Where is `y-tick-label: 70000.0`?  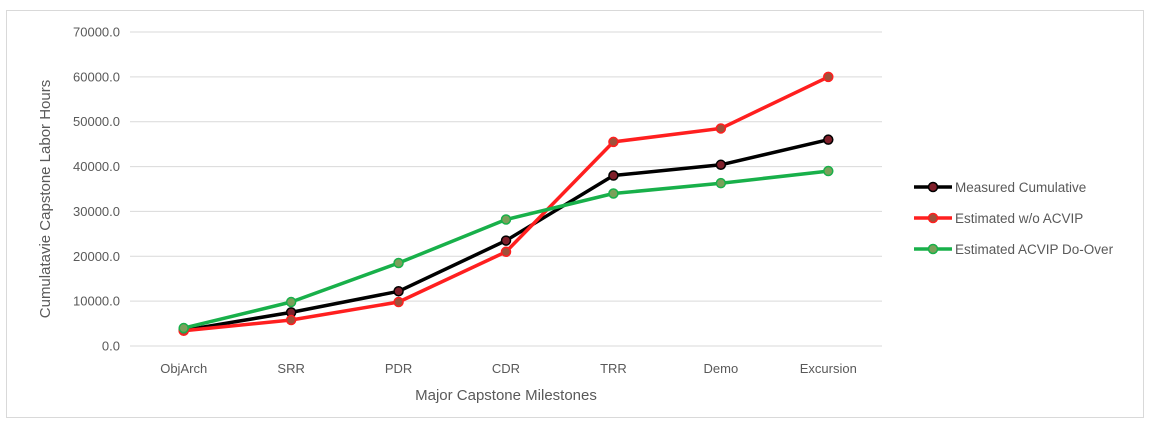 y-tick-label: 70000.0 is located at coordinates (96, 32).